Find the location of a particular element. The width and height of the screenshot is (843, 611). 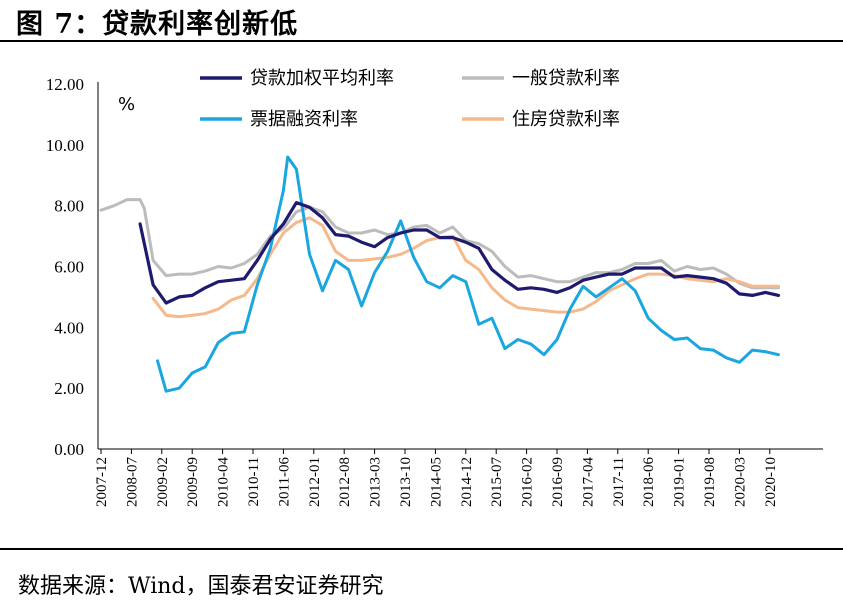

y-tick-label: 12.00 is located at coordinates (65, 84).